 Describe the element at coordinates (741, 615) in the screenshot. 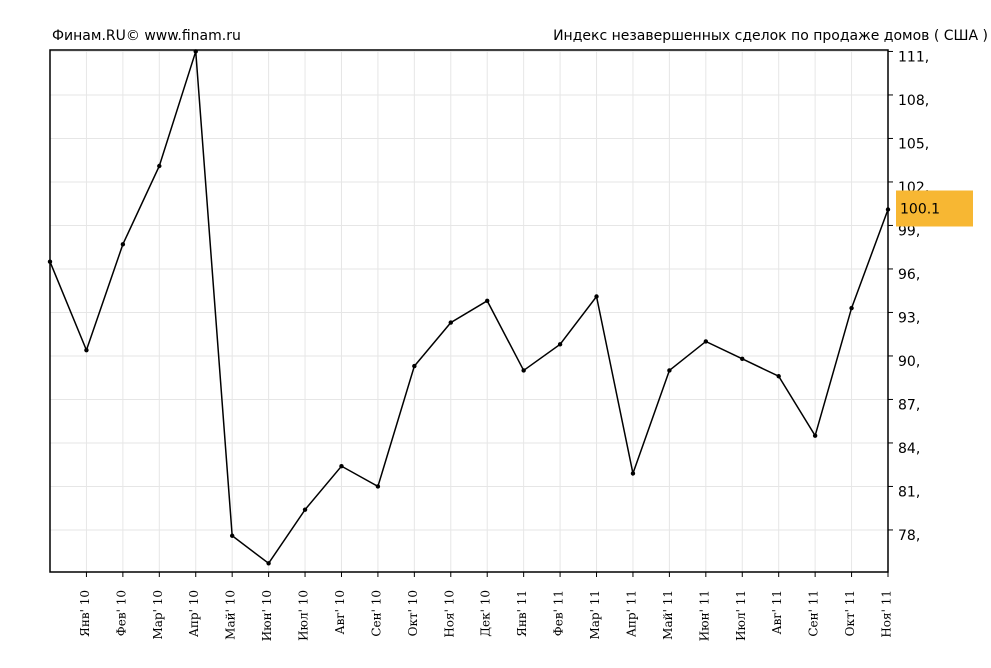

I see `x-tick-label: Июл' 11` at that location.